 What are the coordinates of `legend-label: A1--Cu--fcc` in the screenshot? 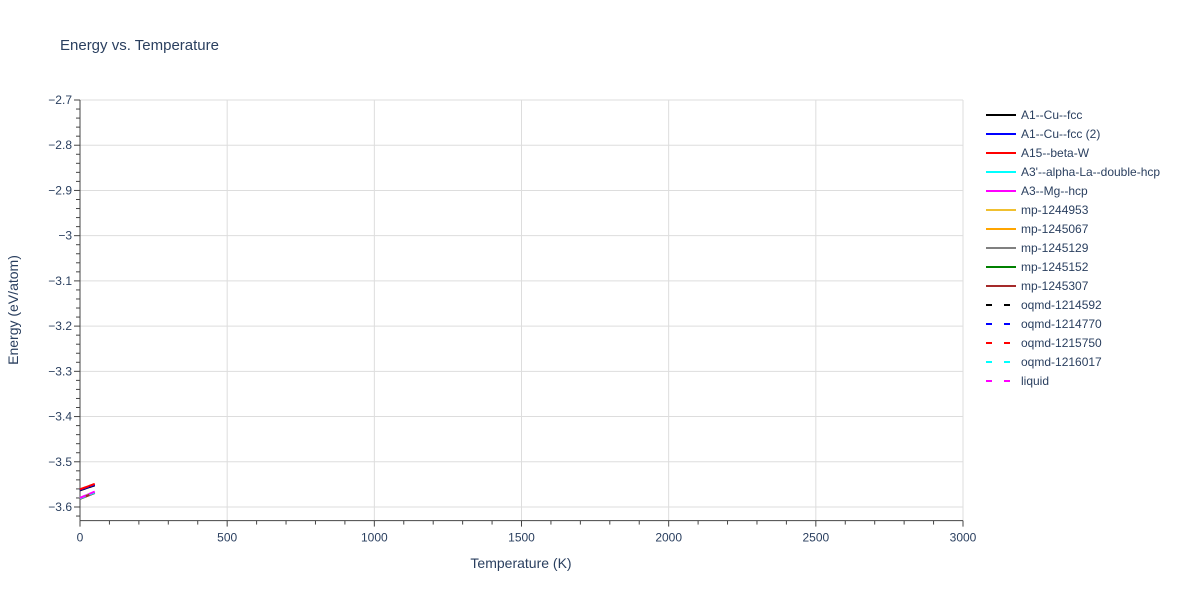 It's located at (1051, 115).